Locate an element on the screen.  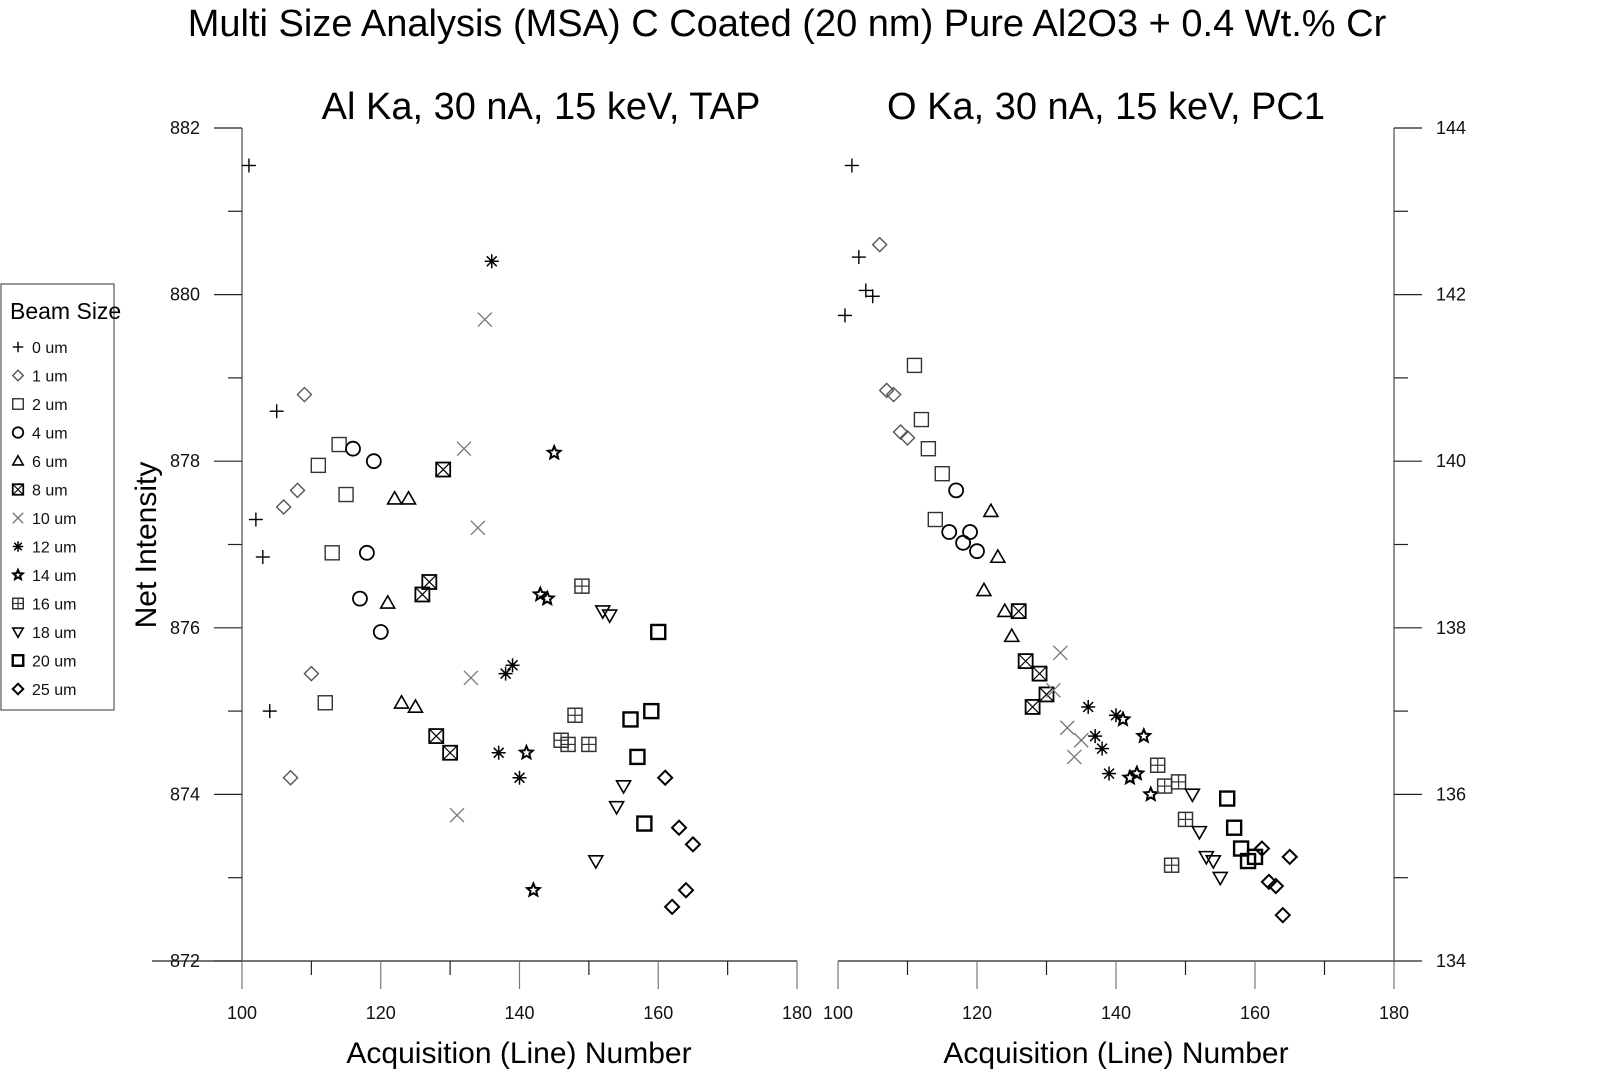
y-tick-label: 134 is located at coordinates (1451, 961).